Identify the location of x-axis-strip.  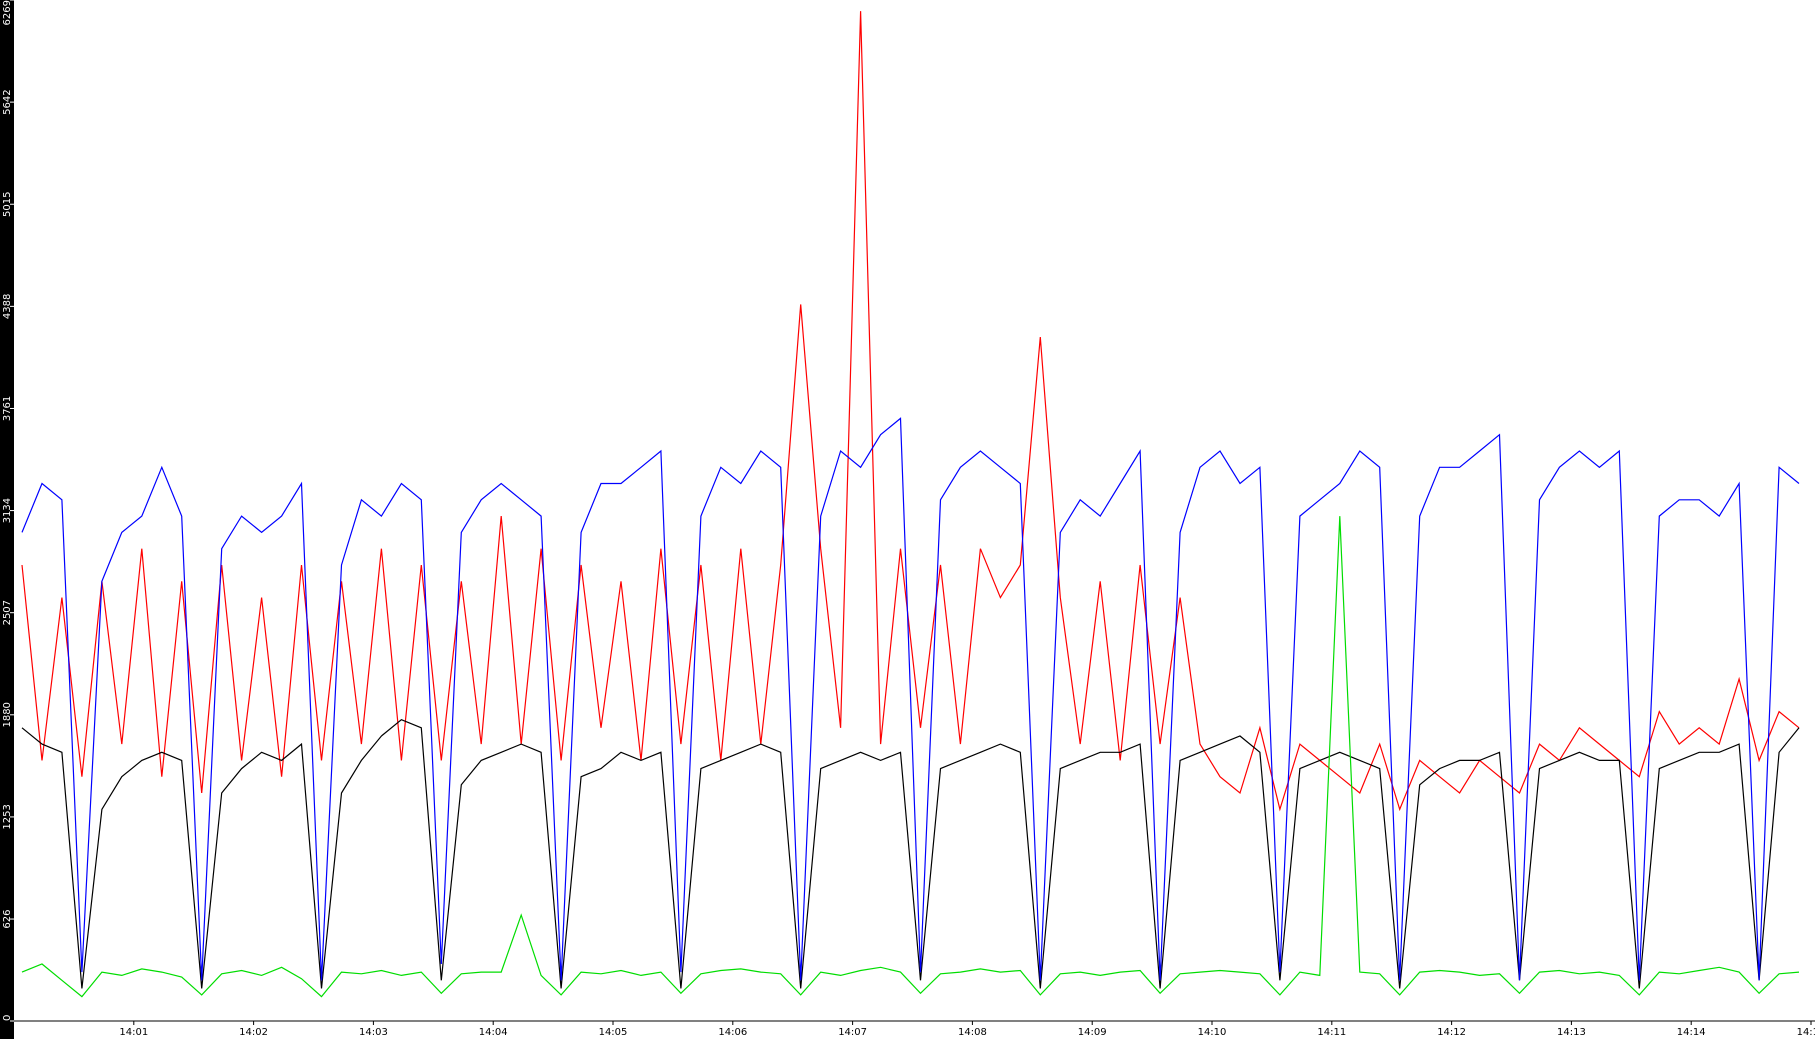
(914, 1030).